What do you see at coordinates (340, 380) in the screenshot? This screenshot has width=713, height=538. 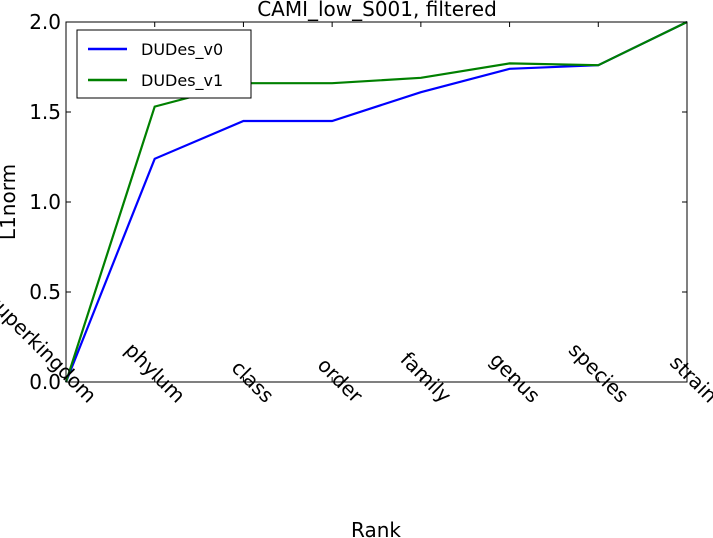 I see `x-tick-label: order` at bounding box center [340, 380].